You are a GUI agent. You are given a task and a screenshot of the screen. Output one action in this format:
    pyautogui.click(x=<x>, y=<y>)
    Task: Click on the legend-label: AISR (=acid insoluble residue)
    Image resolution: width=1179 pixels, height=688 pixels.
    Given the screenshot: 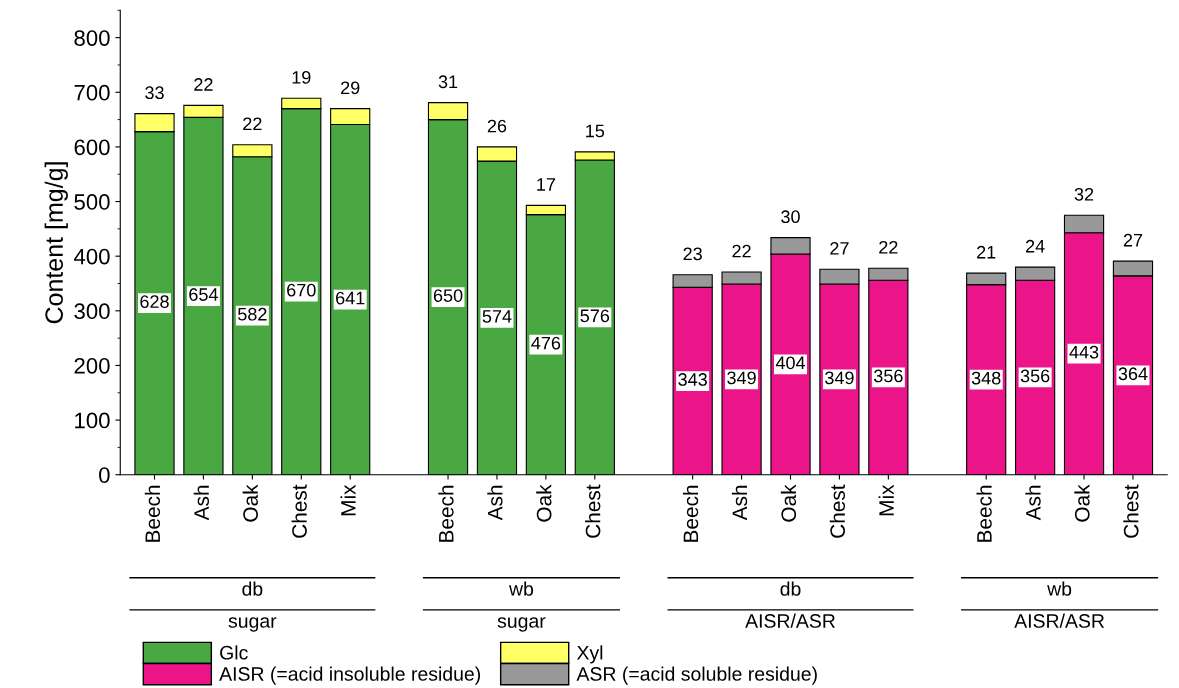 What is the action you would take?
    pyautogui.click(x=350, y=675)
    